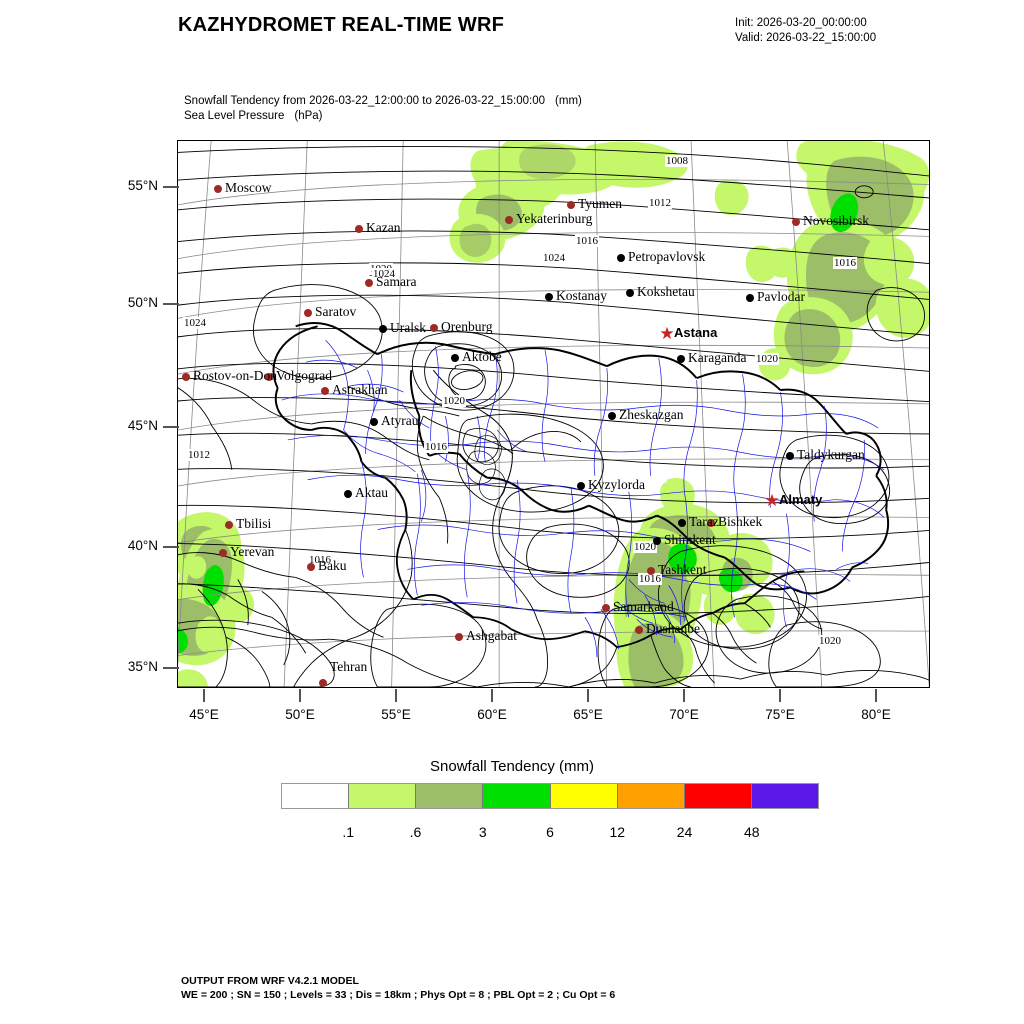 Image resolution: width=1024 pixels, height=1024 pixels. I want to click on lat-tick-label-45n: 45°N, so click(142, 425).